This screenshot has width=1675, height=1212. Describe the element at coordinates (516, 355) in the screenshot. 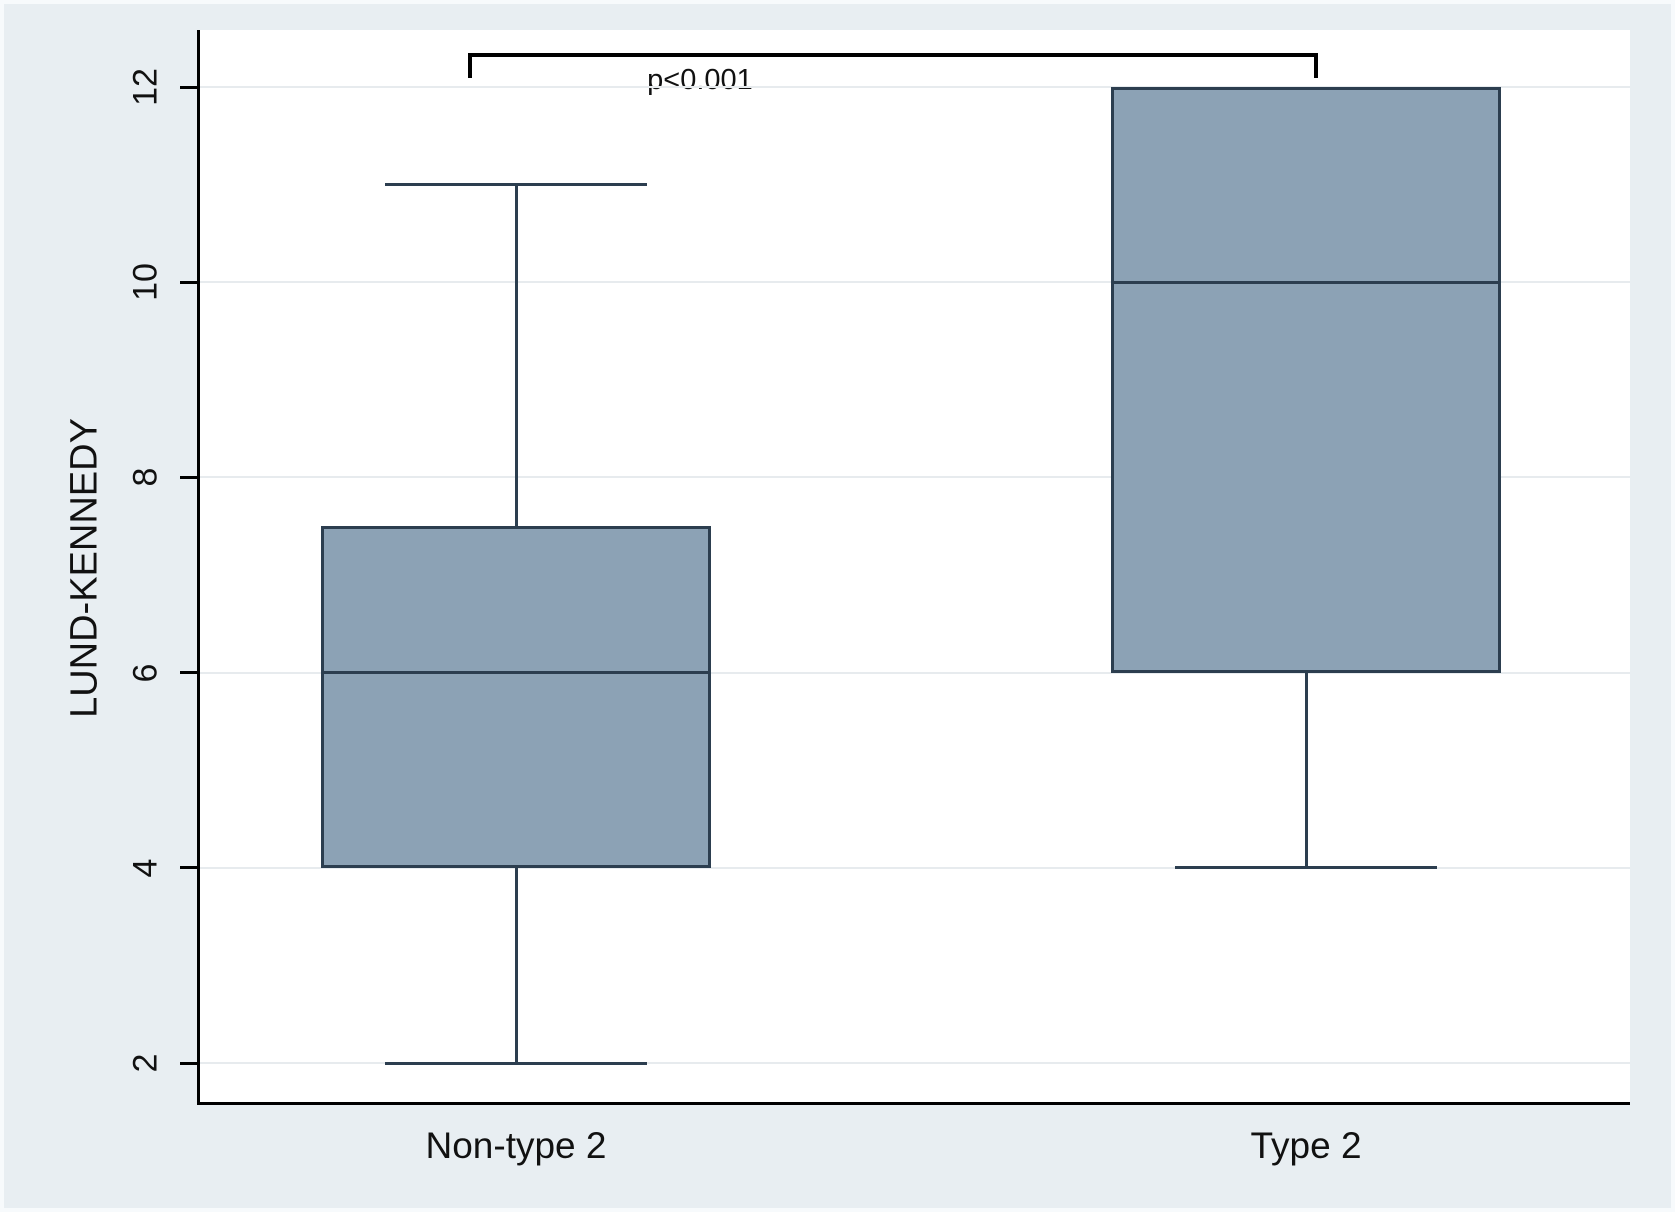

I see `upper-whisker-line` at that location.